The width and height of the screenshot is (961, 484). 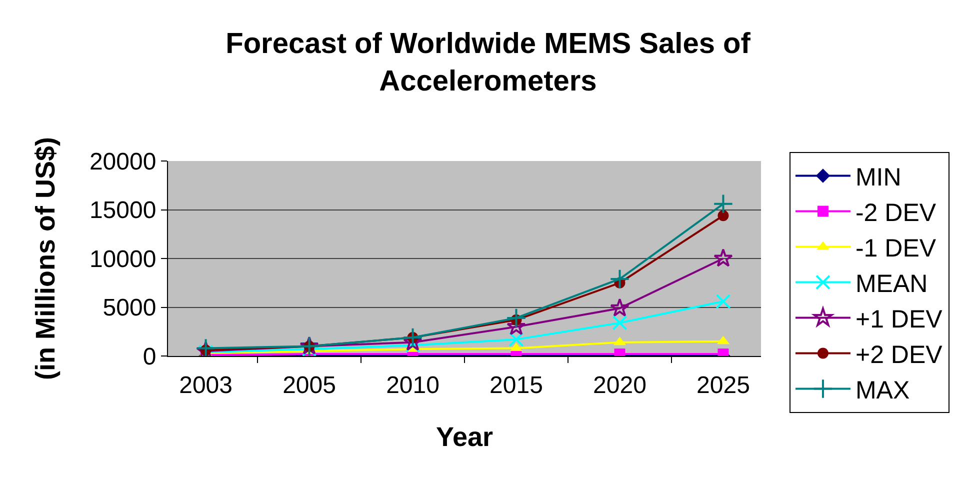 I want to click on y-tick-label: 15000, so click(x=122, y=210).